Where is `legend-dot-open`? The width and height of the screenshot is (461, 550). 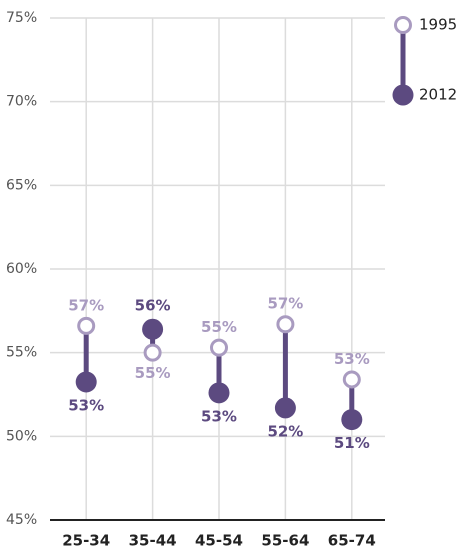 legend-dot-open is located at coordinates (403, 25).